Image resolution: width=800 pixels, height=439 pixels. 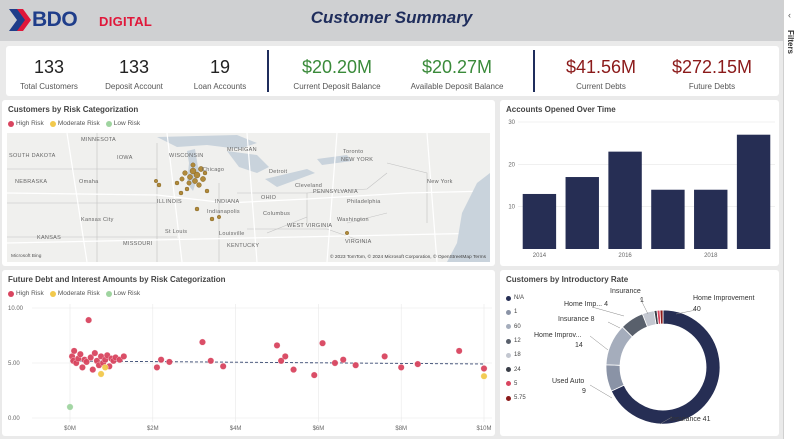 I want to click on kpi-label: Current Deposit Balance, so click(x=337, y=86).